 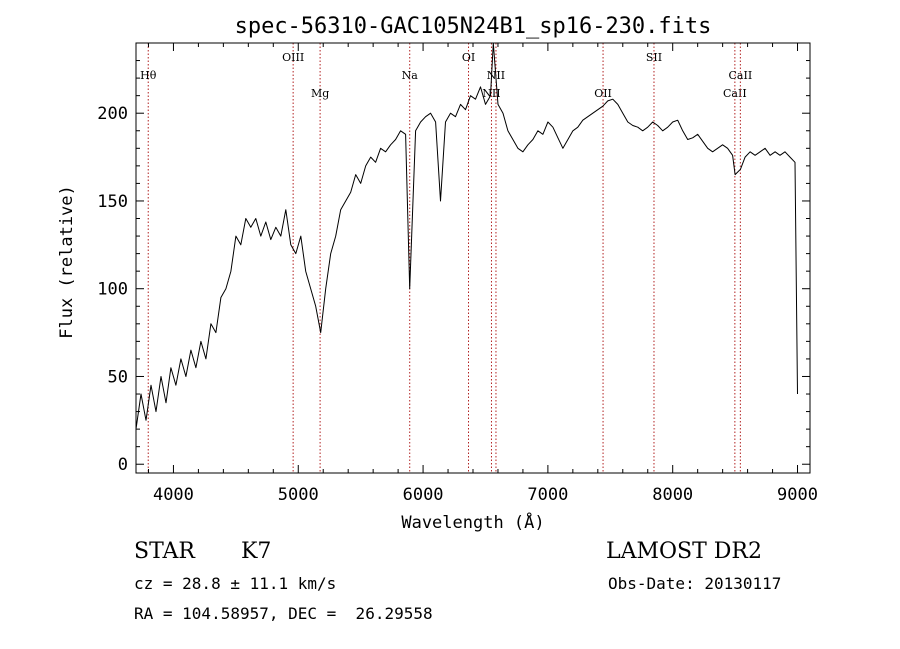 I want to click on object-subclass: K7, so click(x=256, y=551).